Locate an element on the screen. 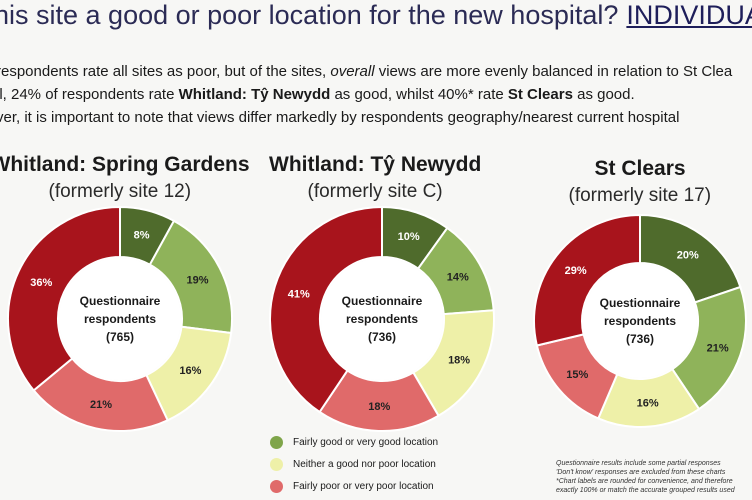 This screenshot has height=500, width=752. legend-item: Fairly good or very good location is located at coordinates (354, 442).